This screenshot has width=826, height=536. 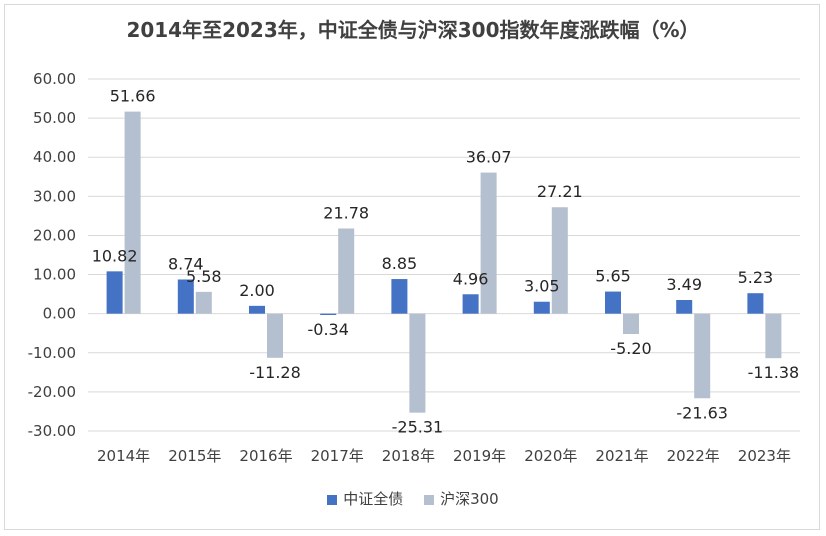 What do you see at coordinates (52, 392) in the screenshot?
I see `y-tick-label: -20.00` at bounding box center [52, 392].